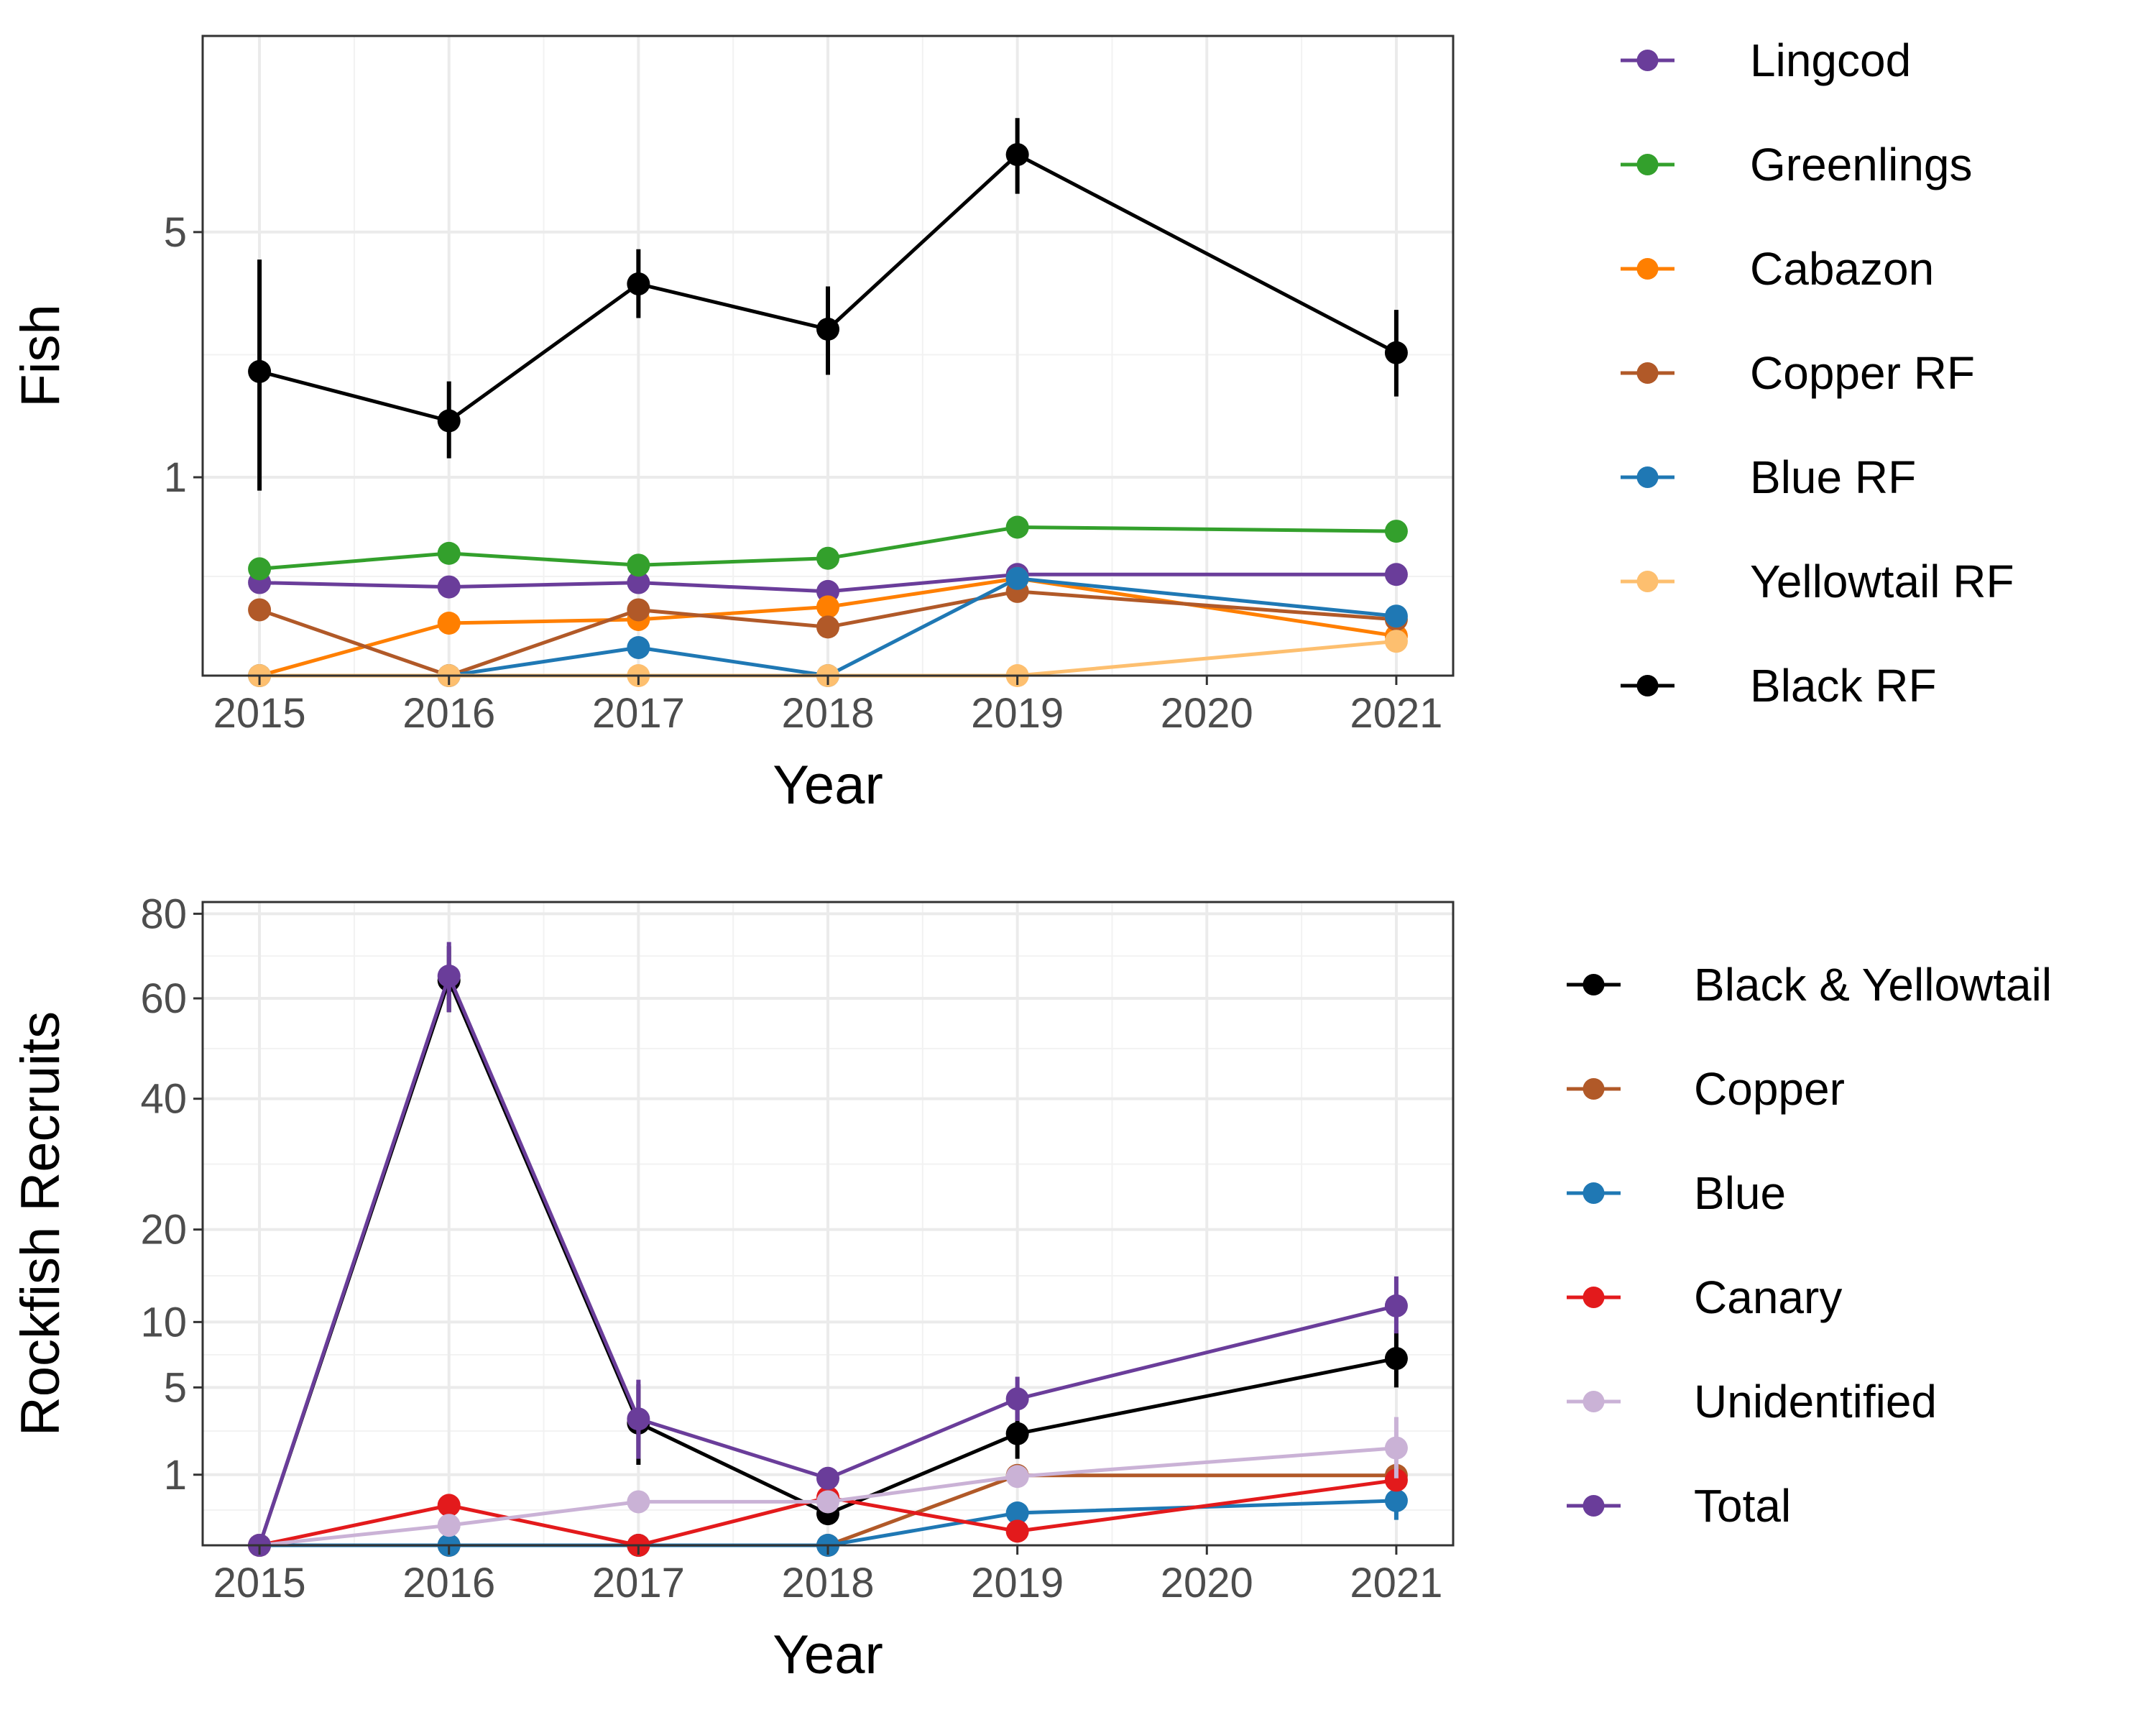 The width and height of the screenshot is (2156, 1725). What do you see at coordinates (40, 1223) in the screenshot?
I see `y-axis-title: Rockfish Recruits` at bounding box center [40, 1223].